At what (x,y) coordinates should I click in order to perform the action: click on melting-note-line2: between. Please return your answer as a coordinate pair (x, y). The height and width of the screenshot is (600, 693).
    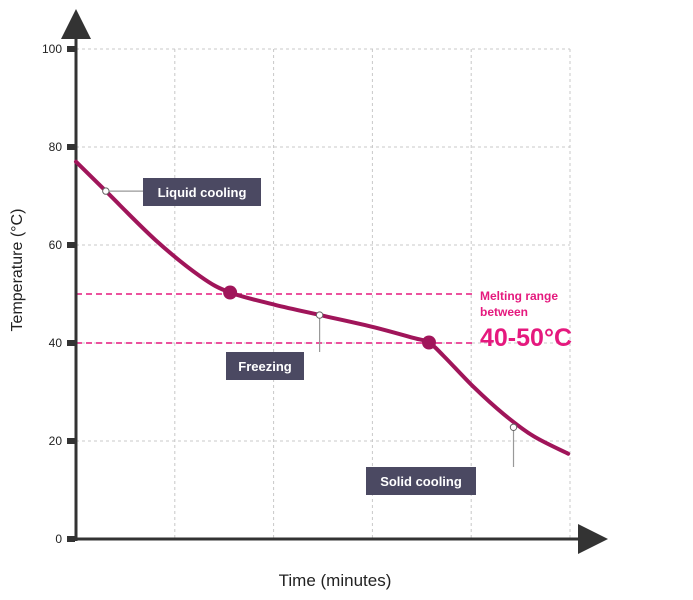
    Looking at the image, I should click on (504, 312).